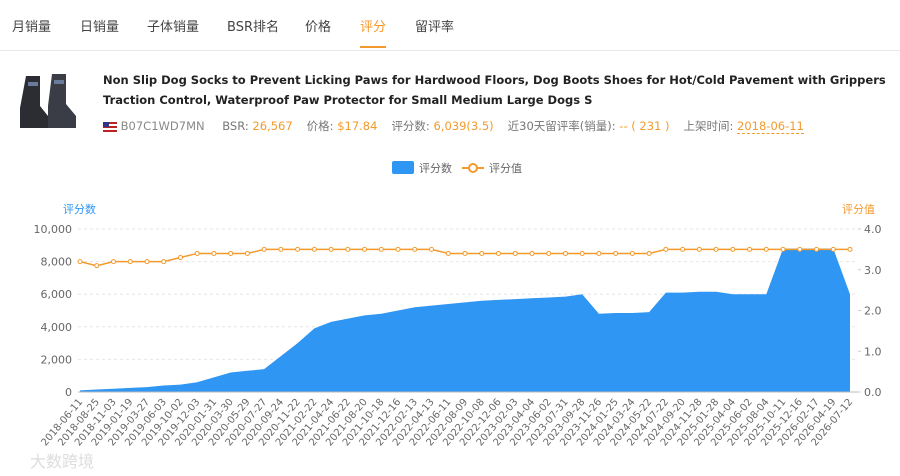 The image size is (900, 476). What do you see at coordinates (318, 27) in the screenshot?
I see `tab: 价格` at bounding box center [318, 27].